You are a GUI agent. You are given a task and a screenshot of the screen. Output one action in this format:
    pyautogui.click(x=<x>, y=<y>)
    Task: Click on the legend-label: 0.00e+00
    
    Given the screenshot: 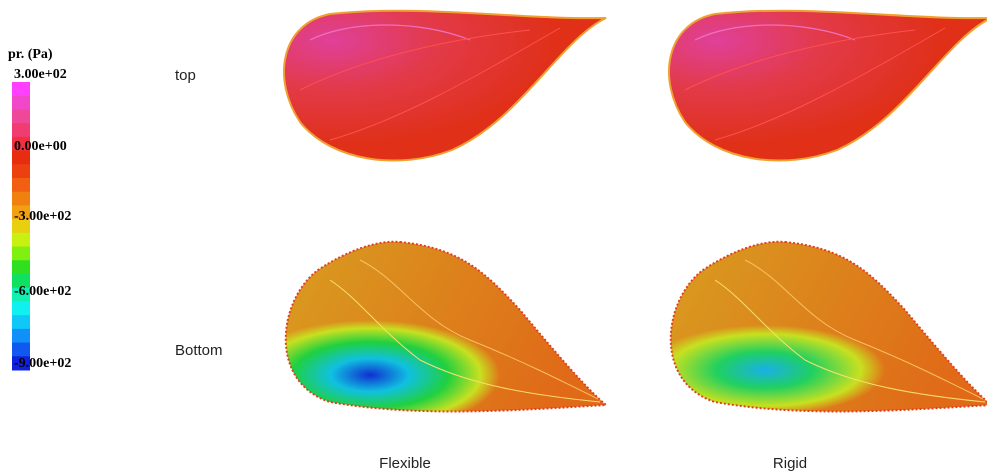 What is the action you would take?
    pyautogui.click(x=40, y=146)
    